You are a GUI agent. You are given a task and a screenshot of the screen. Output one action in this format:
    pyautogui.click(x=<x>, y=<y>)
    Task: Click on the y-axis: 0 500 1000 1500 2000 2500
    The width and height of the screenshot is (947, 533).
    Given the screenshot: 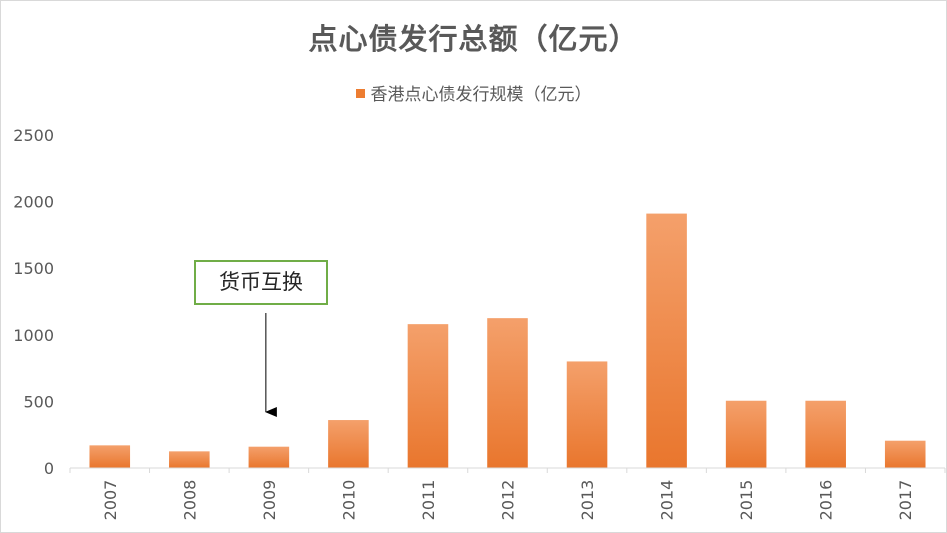 What is the action you would take?
    pyautogui.click(x=33, y=302)
    